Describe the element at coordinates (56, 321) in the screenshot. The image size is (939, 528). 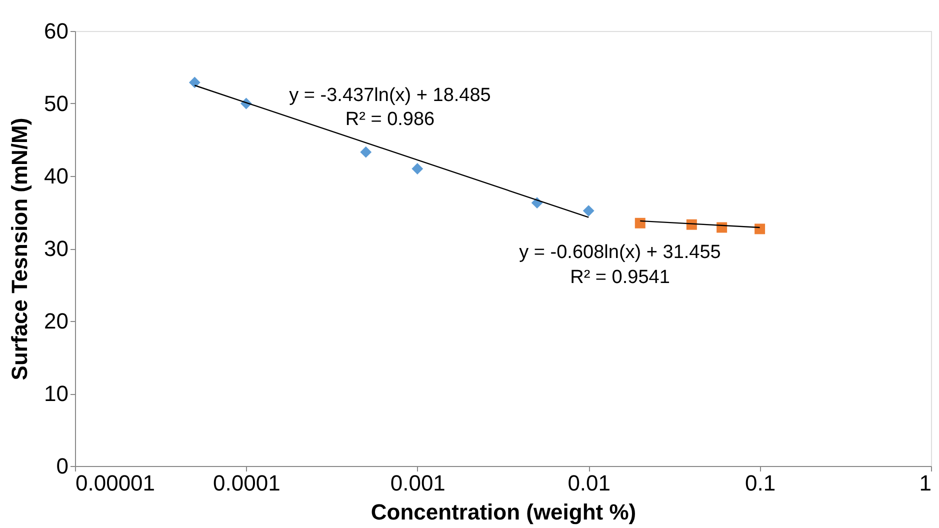
I see `y-tick-label: 20` at that location.